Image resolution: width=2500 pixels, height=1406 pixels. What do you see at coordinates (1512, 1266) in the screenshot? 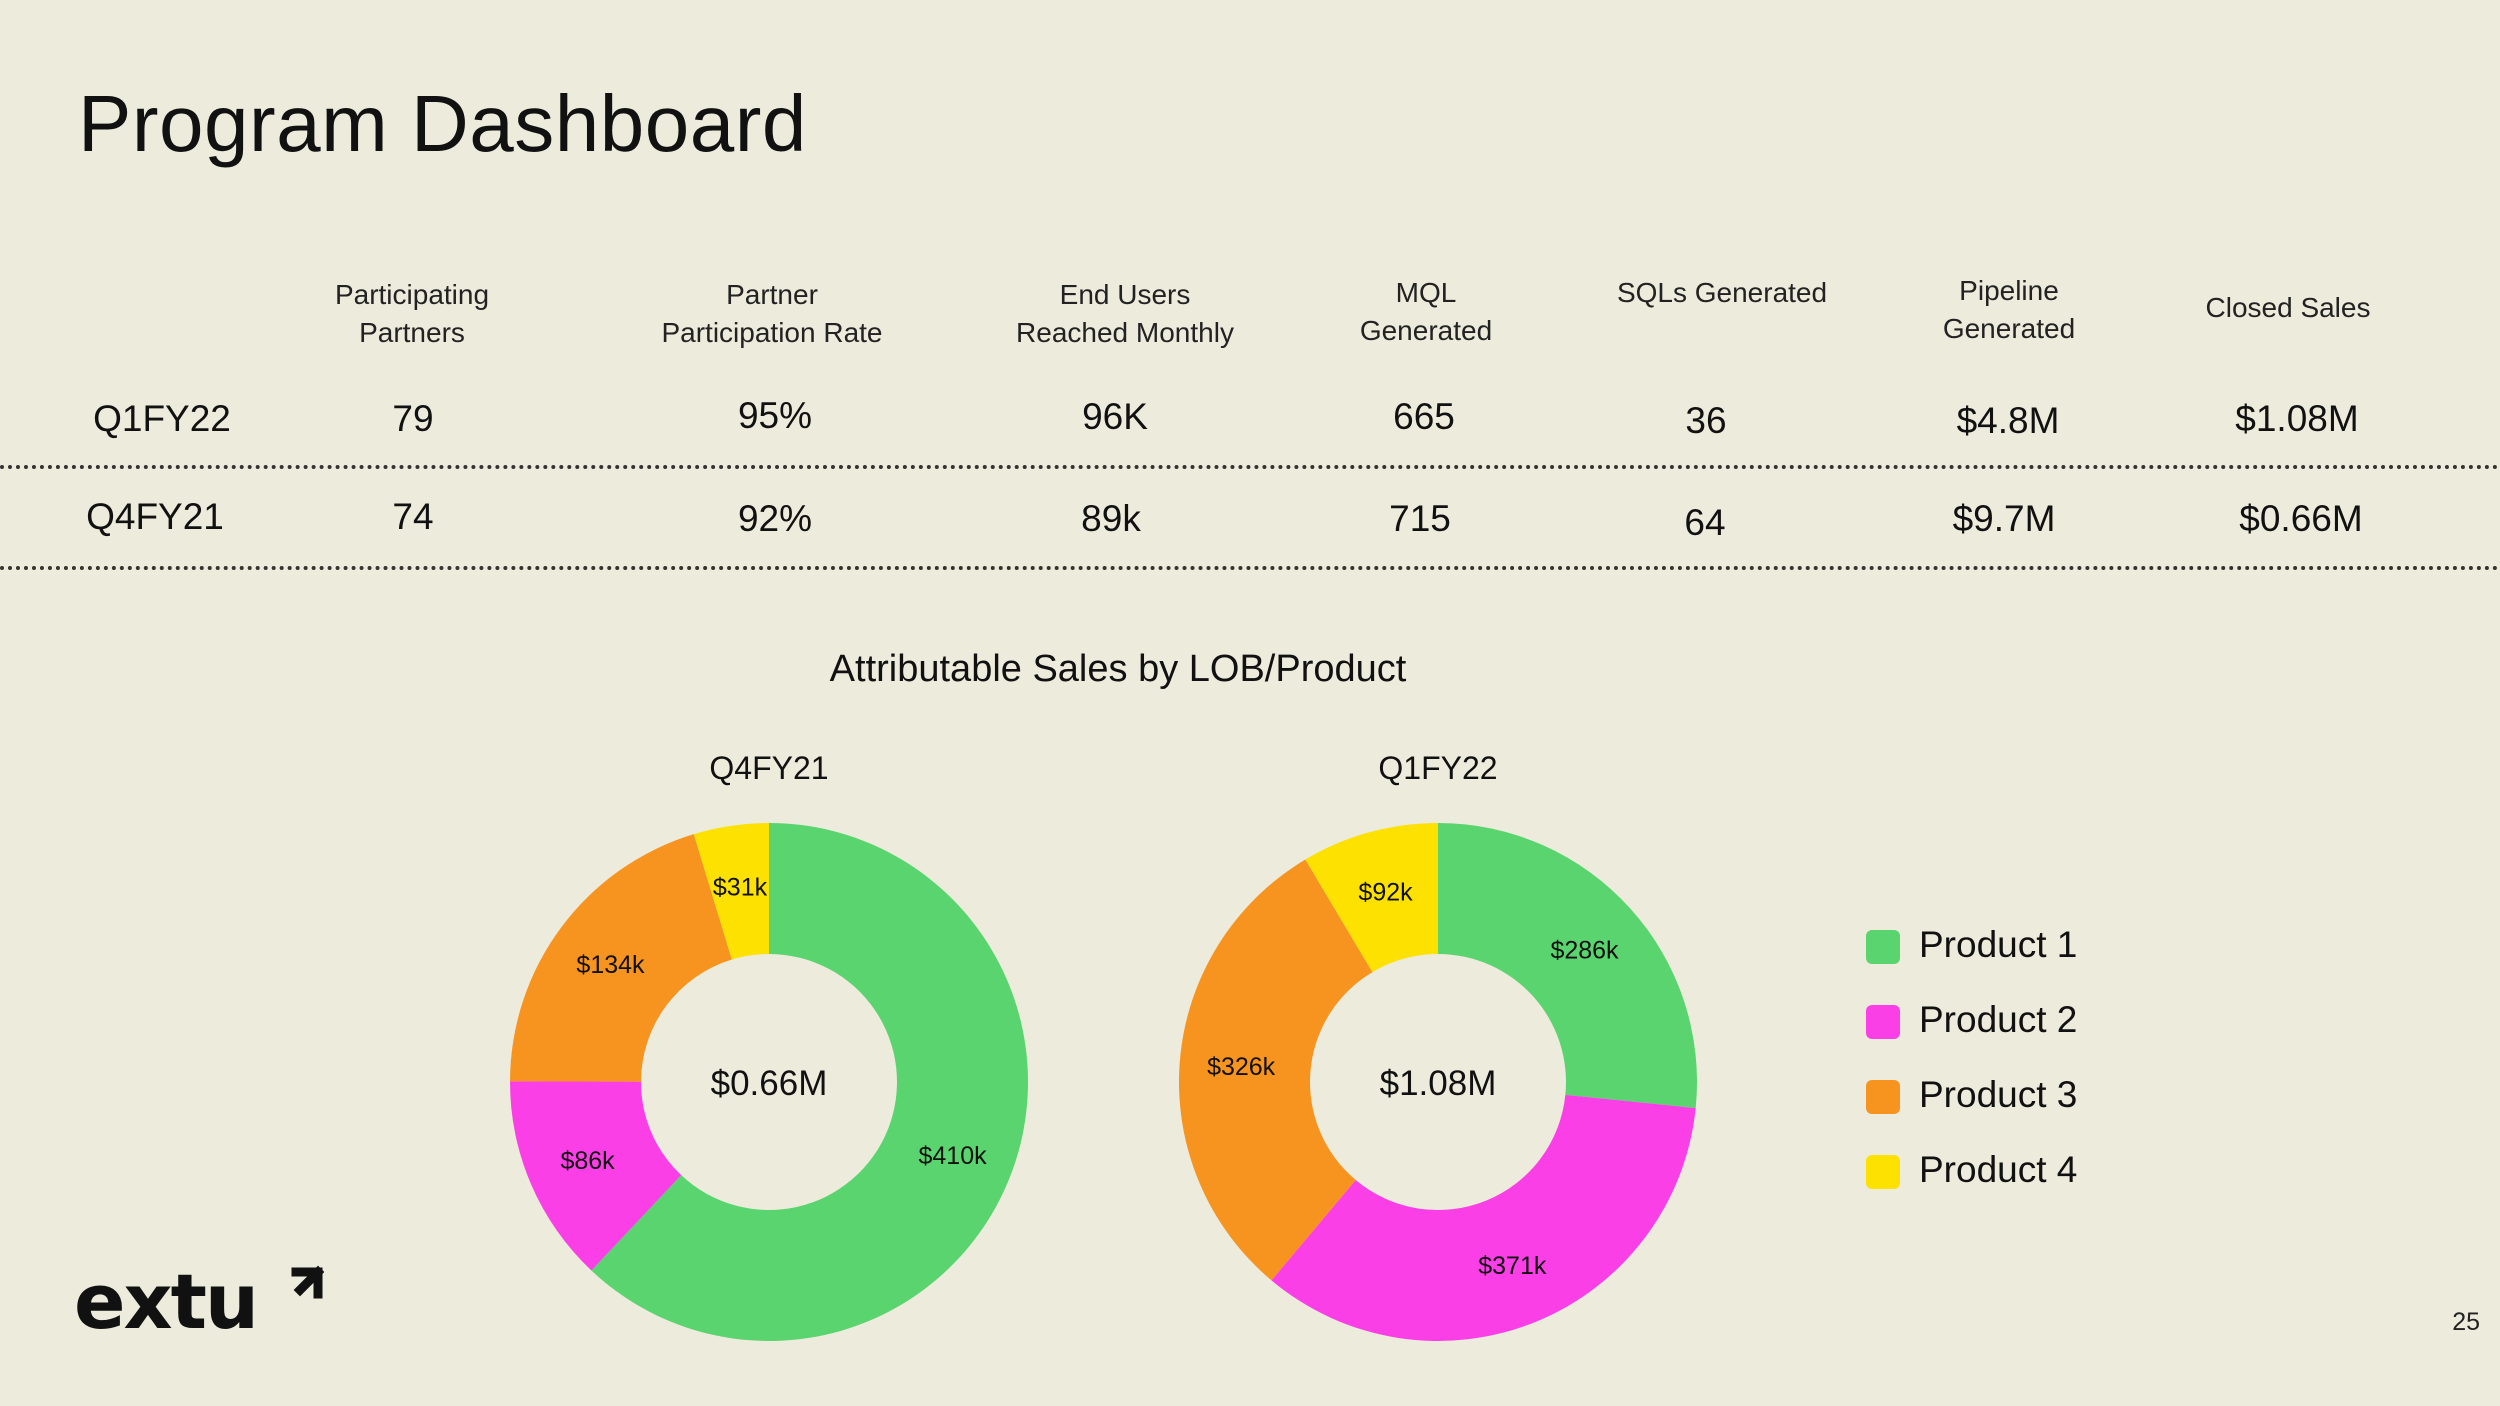
I see `slice-value-label: $371k` at bounding box center [1512, 1266].